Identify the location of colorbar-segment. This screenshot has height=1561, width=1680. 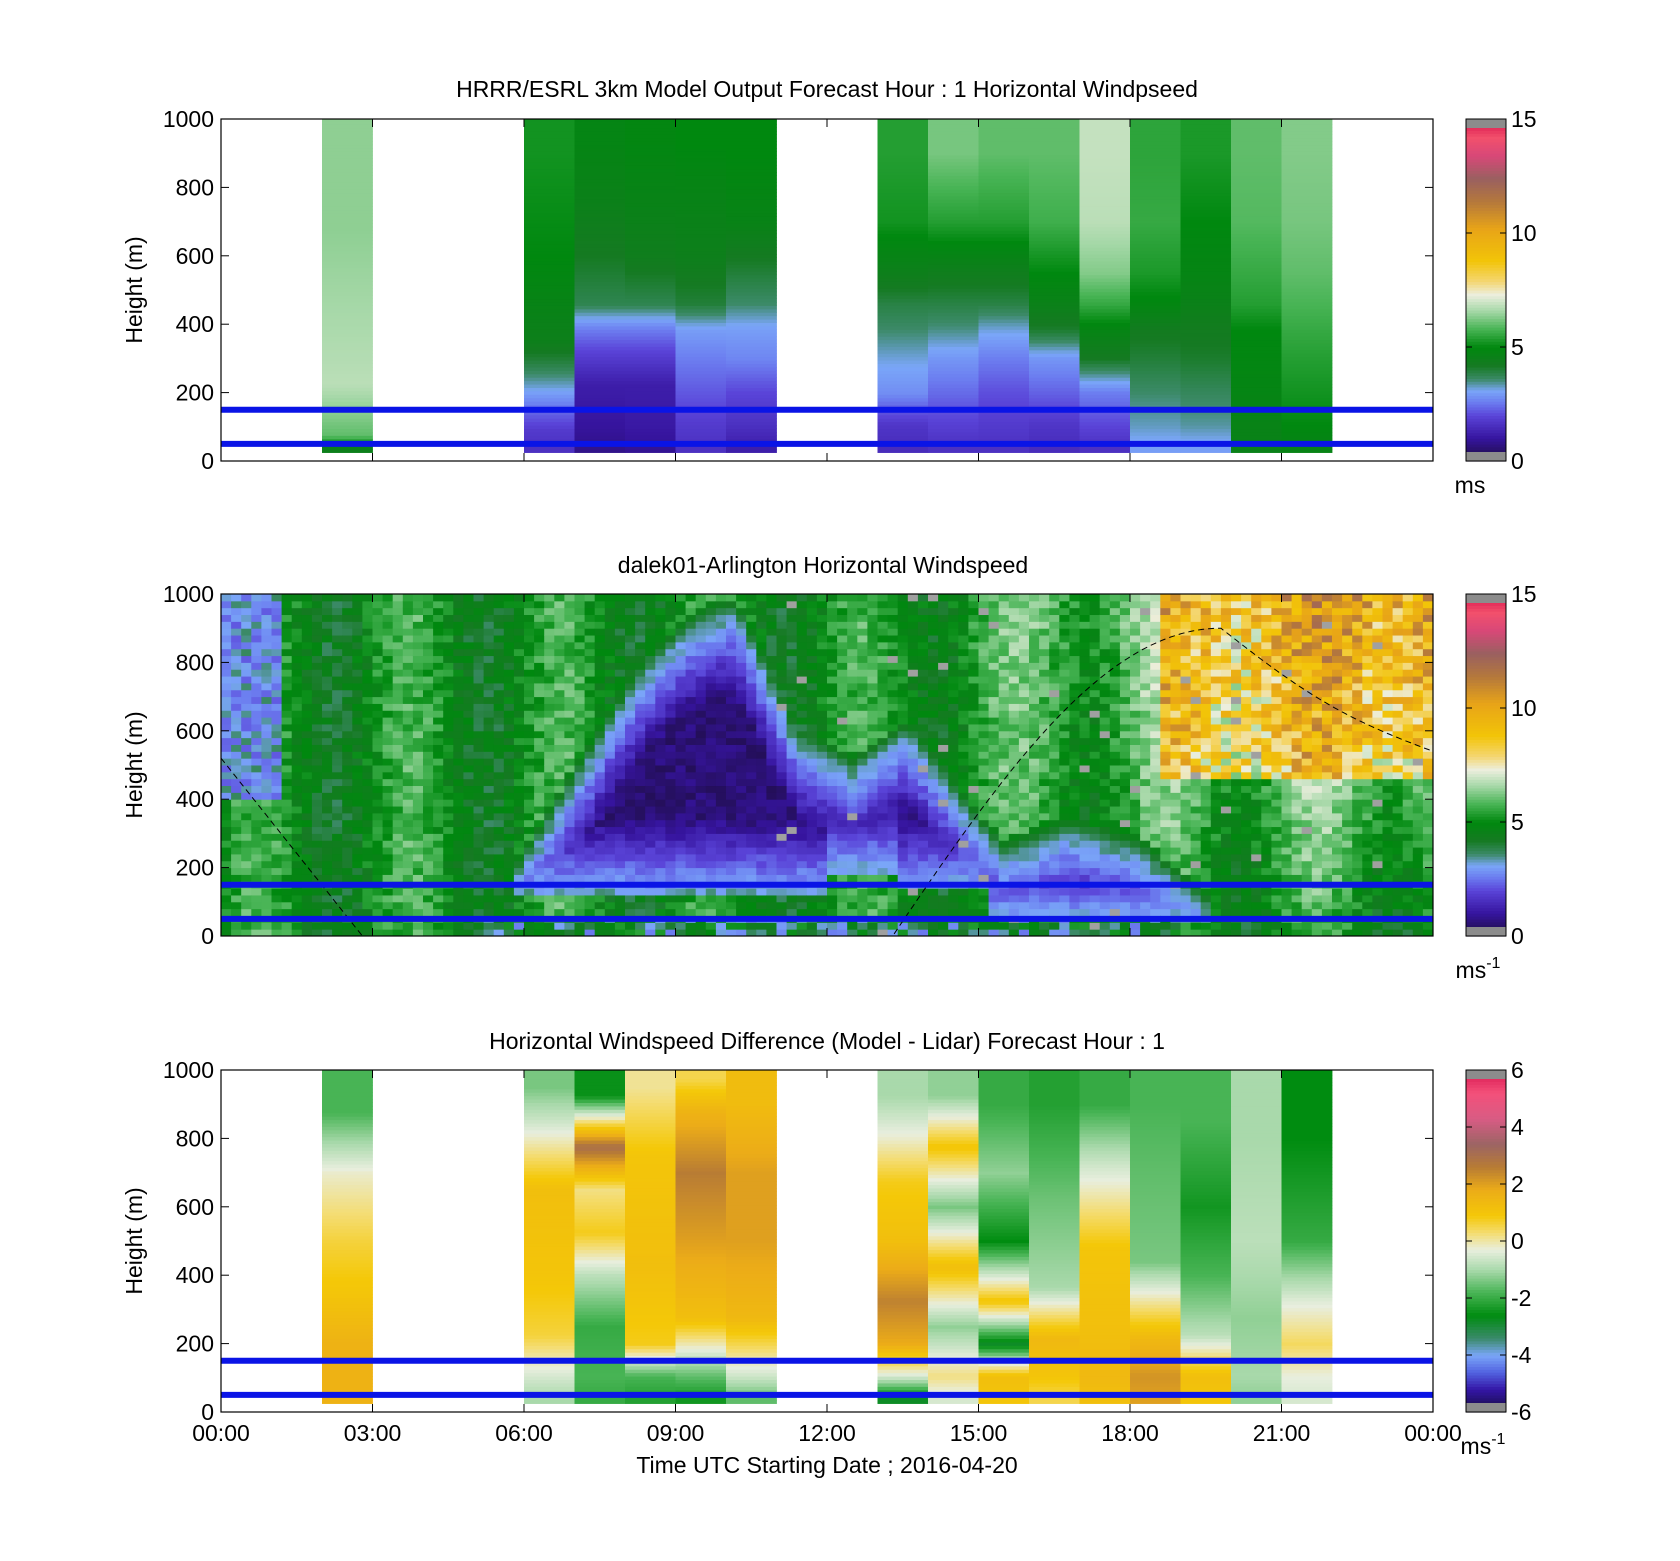
(1486, 132).